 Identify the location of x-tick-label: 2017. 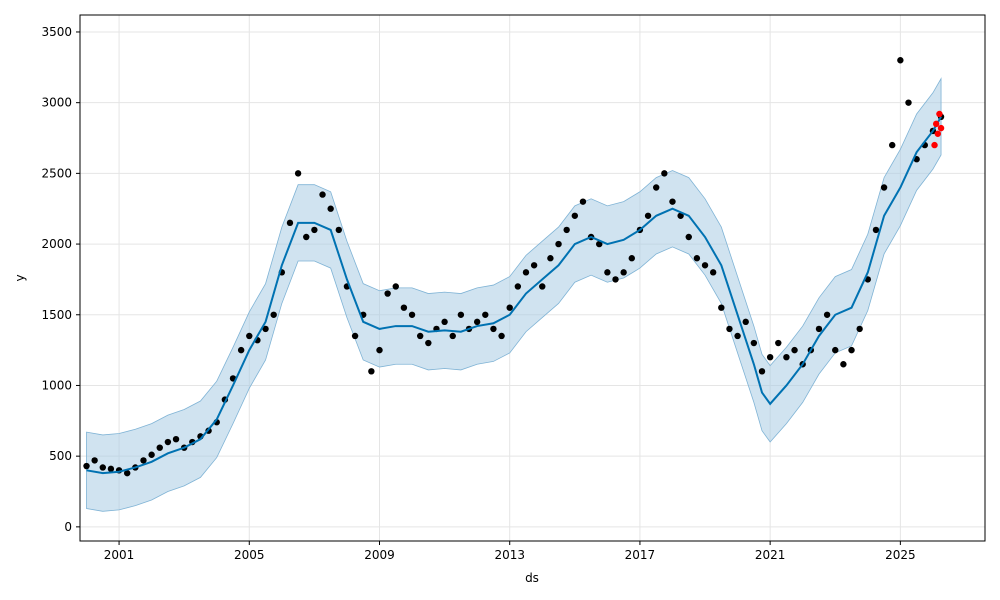
(640, 555).